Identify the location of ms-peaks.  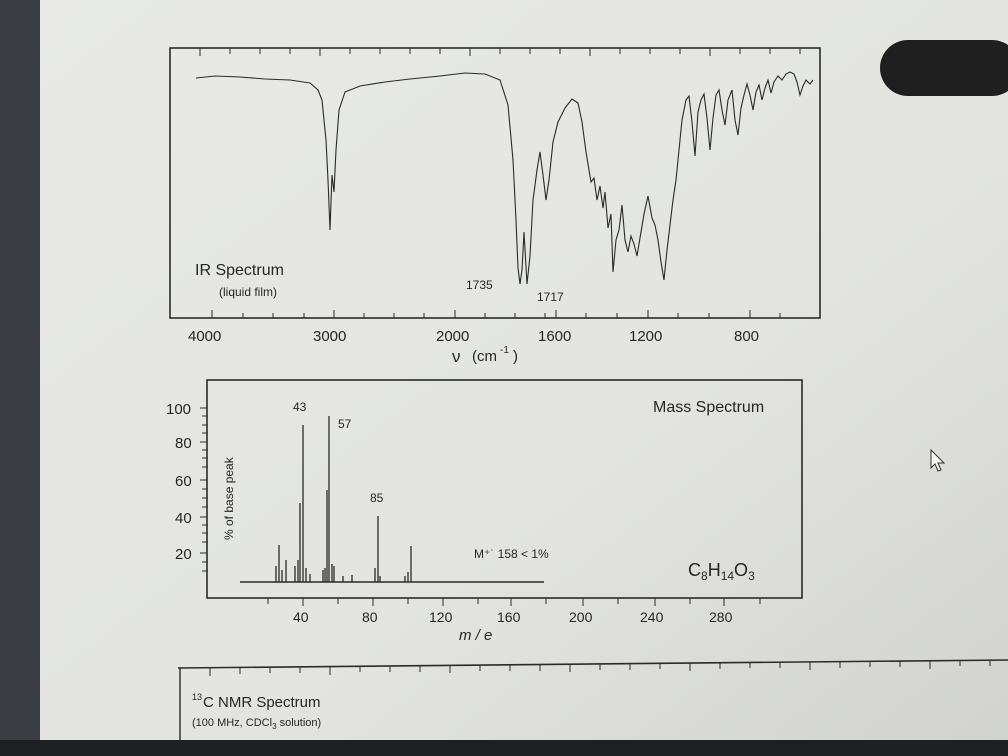
(343, 499).